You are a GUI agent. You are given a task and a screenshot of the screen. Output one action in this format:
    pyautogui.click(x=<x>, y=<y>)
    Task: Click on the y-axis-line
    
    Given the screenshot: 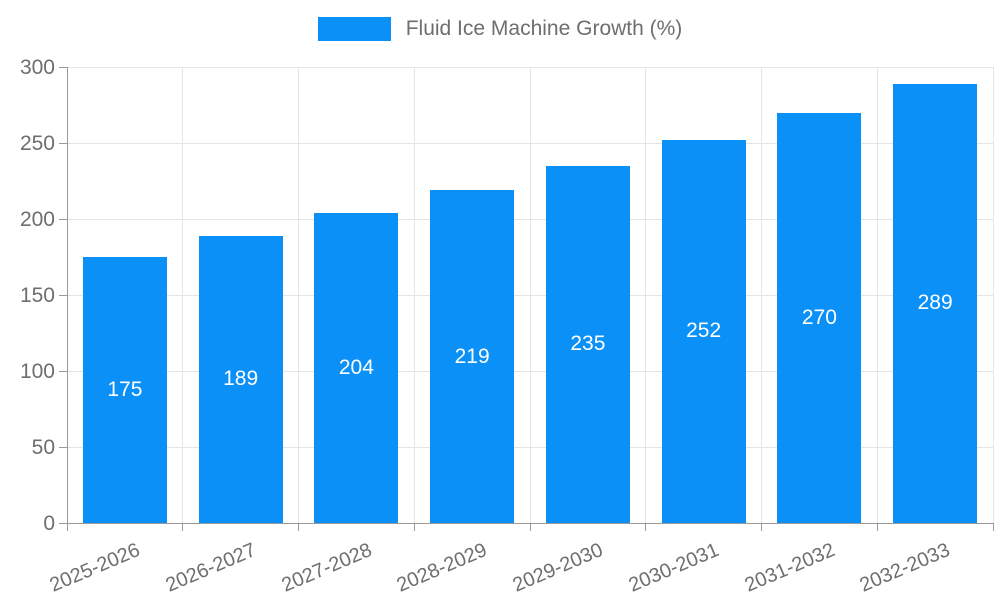 What is the action you would take?
    pyautogui.click(x=67, y=295)
    